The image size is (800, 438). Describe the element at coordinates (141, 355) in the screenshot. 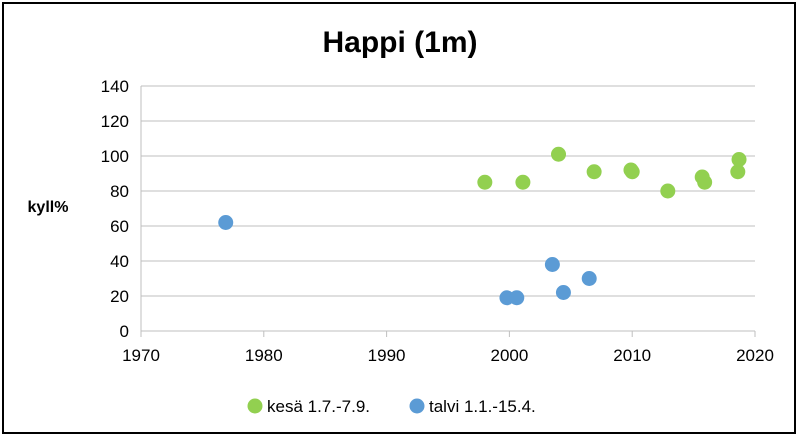

I see `x-tick-label: 1970` at that location.